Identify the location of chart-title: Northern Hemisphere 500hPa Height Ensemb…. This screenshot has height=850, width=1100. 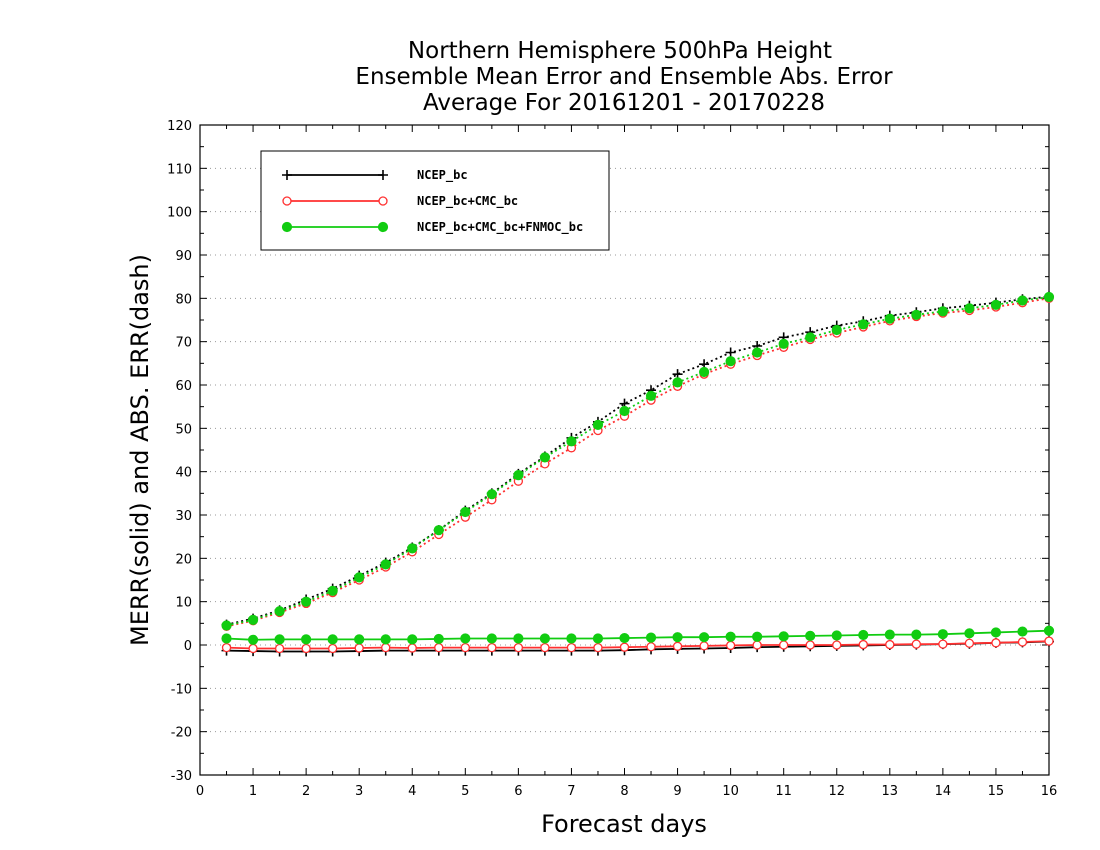
(624, 77).